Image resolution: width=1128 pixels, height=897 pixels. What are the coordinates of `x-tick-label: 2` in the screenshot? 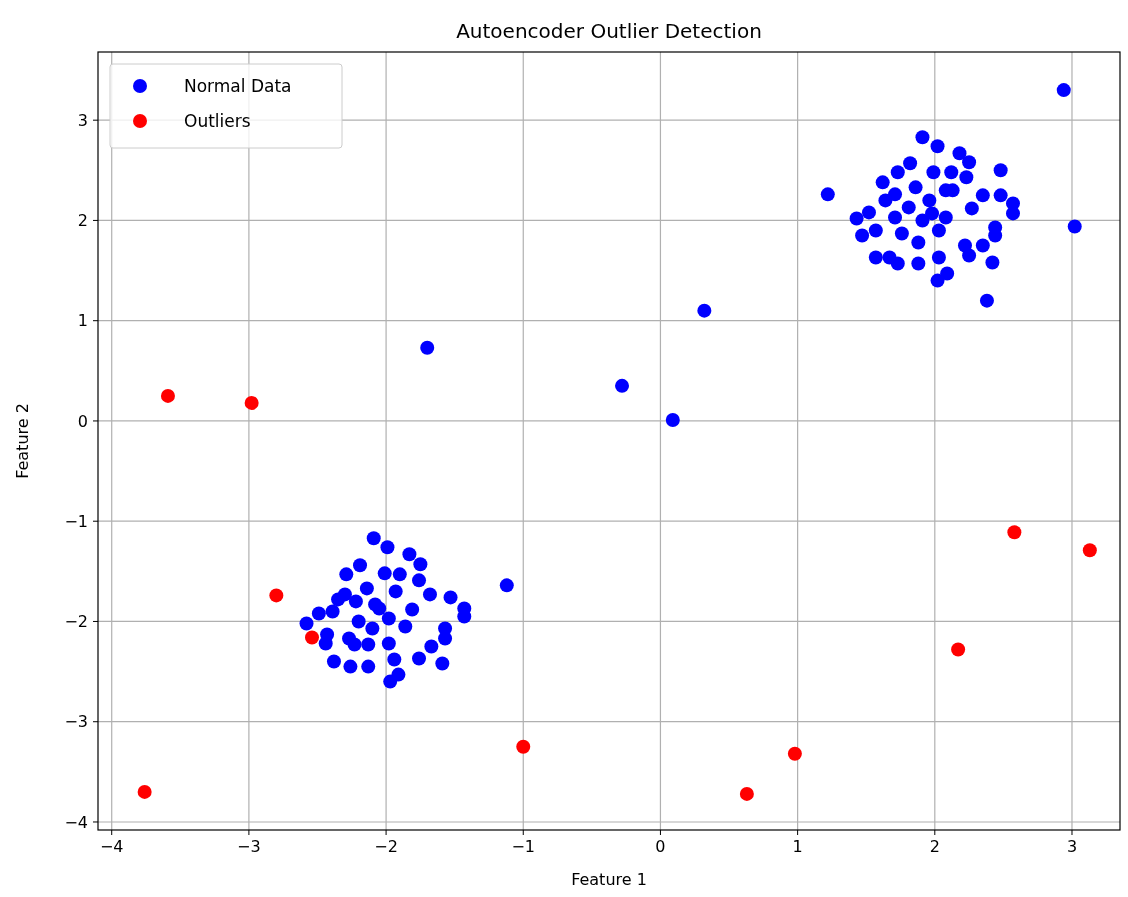 It's located at (934, 846).